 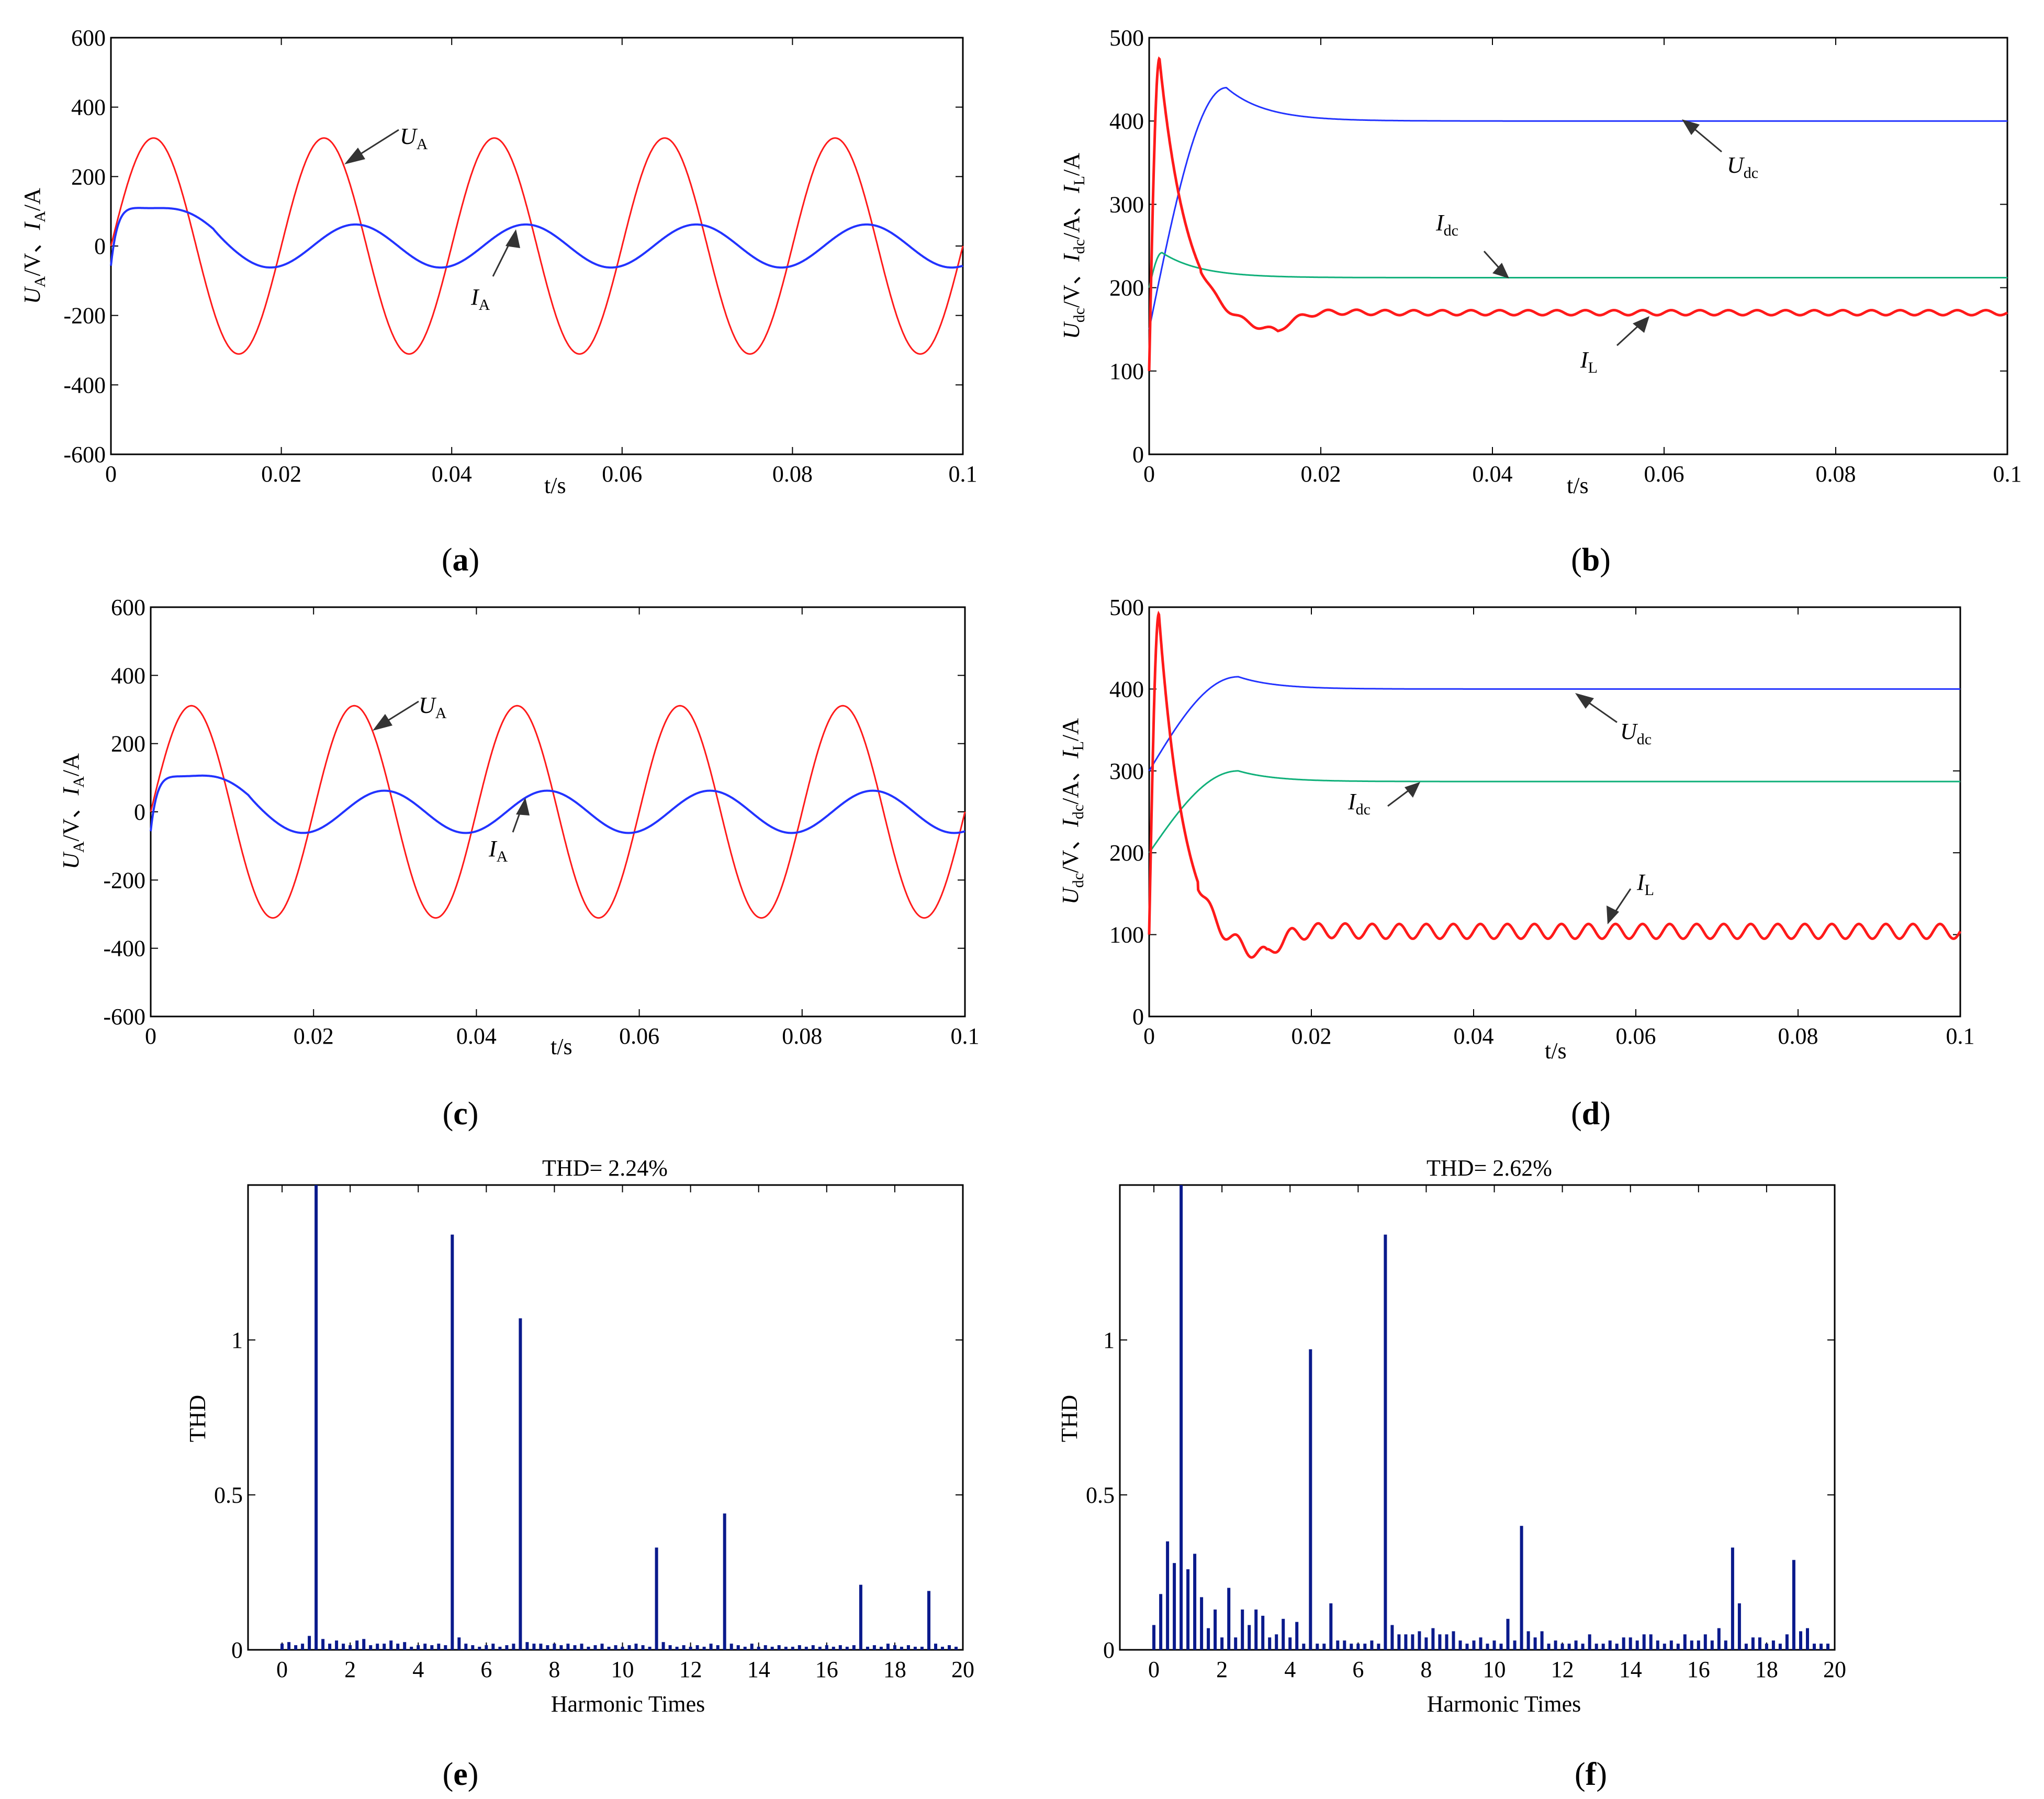 I want to click on series-line-il, so click(x=1578, y=213).